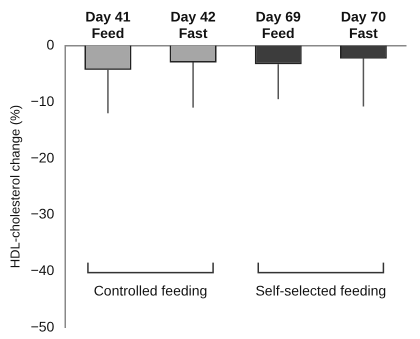 Image resolution: width=420 pixels, height=339 pixels. I want to click on y-tick-label: −50, so click(42, 326).